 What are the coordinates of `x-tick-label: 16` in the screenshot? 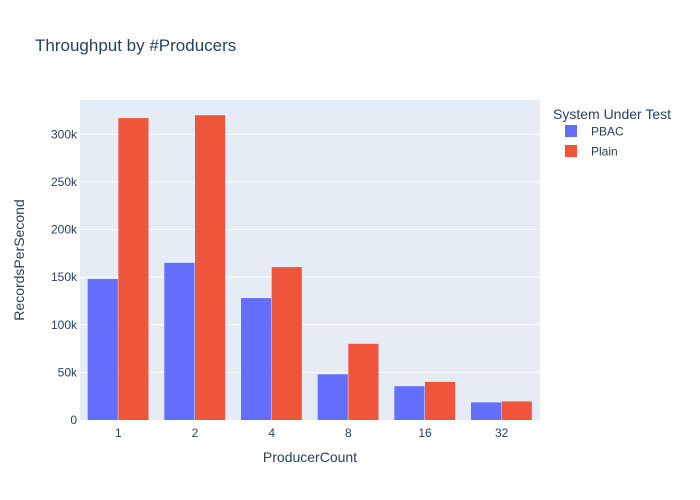 It's located at (425, 433).